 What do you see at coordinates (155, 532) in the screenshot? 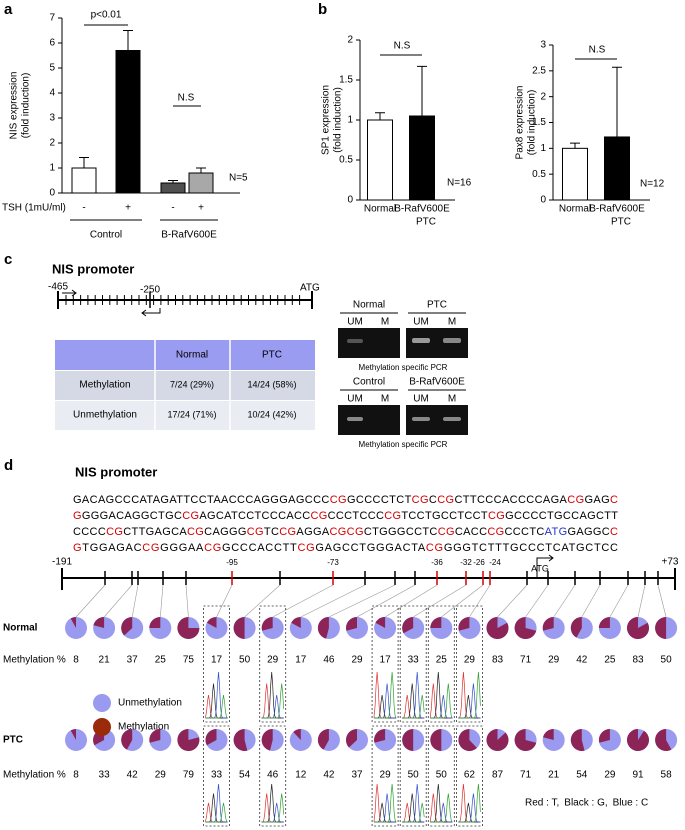
I see `sequence-segment: CTTGAGCA` at bounding box center [155, 532].